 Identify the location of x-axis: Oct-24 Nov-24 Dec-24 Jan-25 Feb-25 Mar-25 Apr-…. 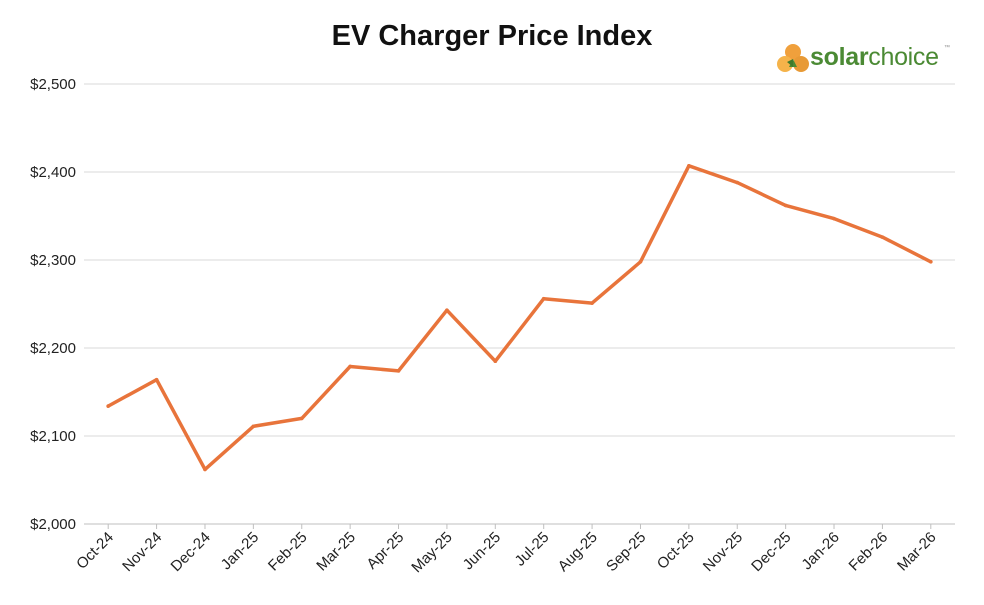
(514, 549).